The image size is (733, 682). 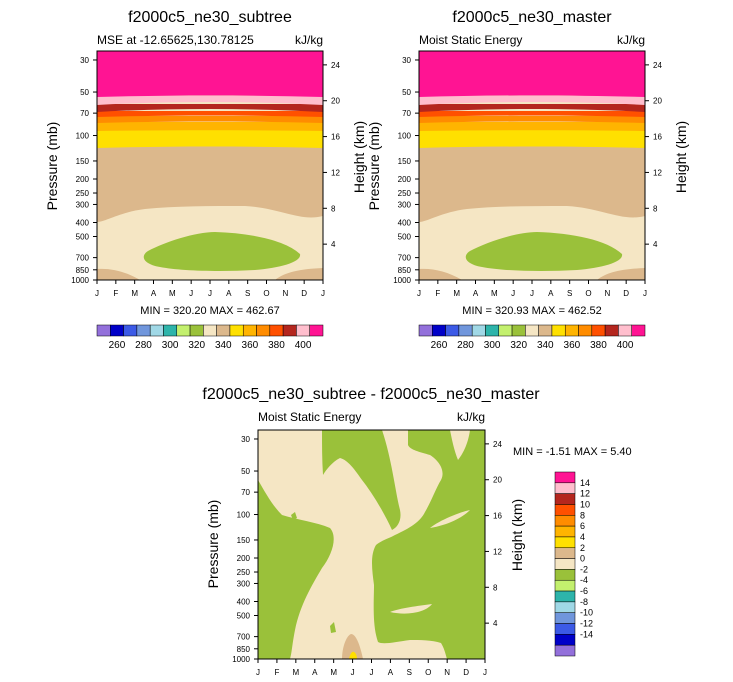 What do you see at coordinates (213, 544) in the screenshot?
I see `panel-difference-ylabel: Pressure (mb)` at bounding box center [213, 544].